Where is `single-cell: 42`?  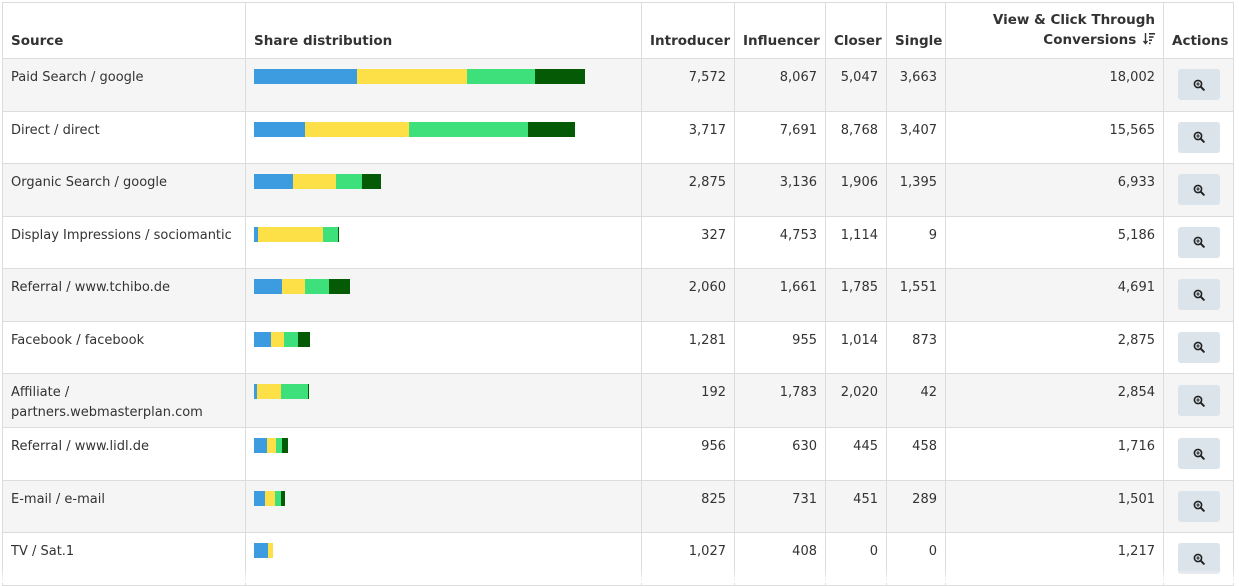 single-cell: 42 is located at coordinates (916, 401).